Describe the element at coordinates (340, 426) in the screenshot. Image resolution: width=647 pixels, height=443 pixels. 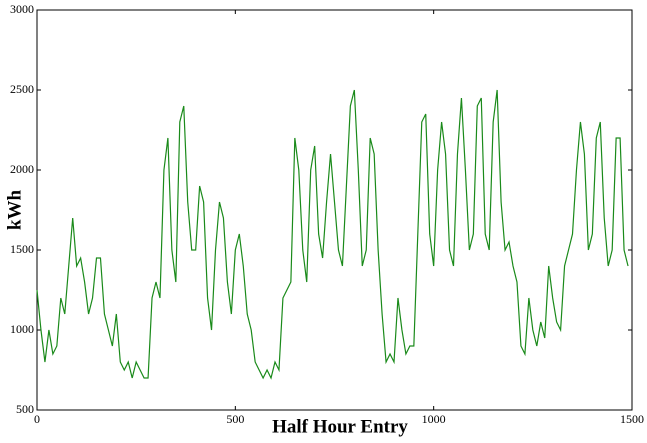
I see `x-axis-label: Half Hour Entry` at that location.